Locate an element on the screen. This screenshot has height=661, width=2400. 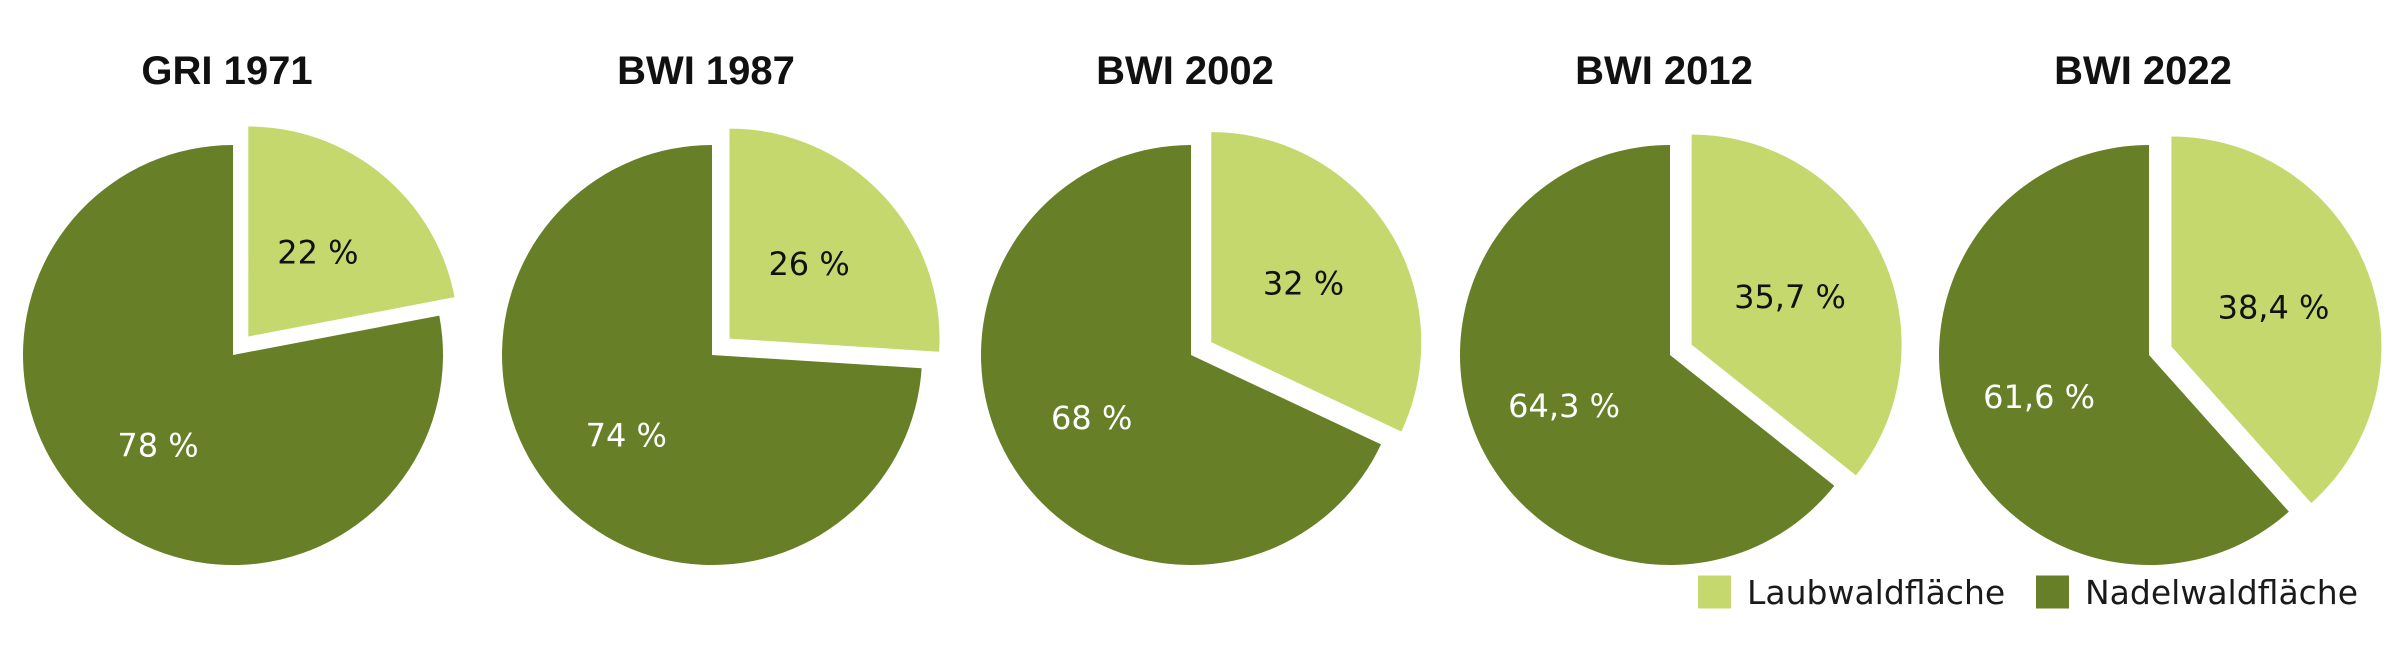
legend-label-laubwald: Laubwaldfläche is located at coordinates (1876, 592).